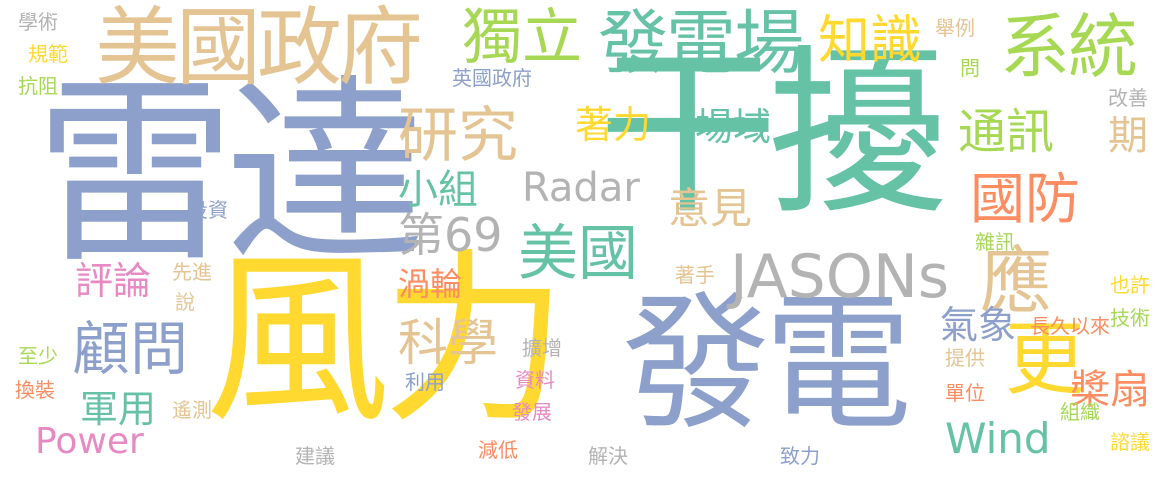  I want to click on word: 國防, so click(1025, 199).